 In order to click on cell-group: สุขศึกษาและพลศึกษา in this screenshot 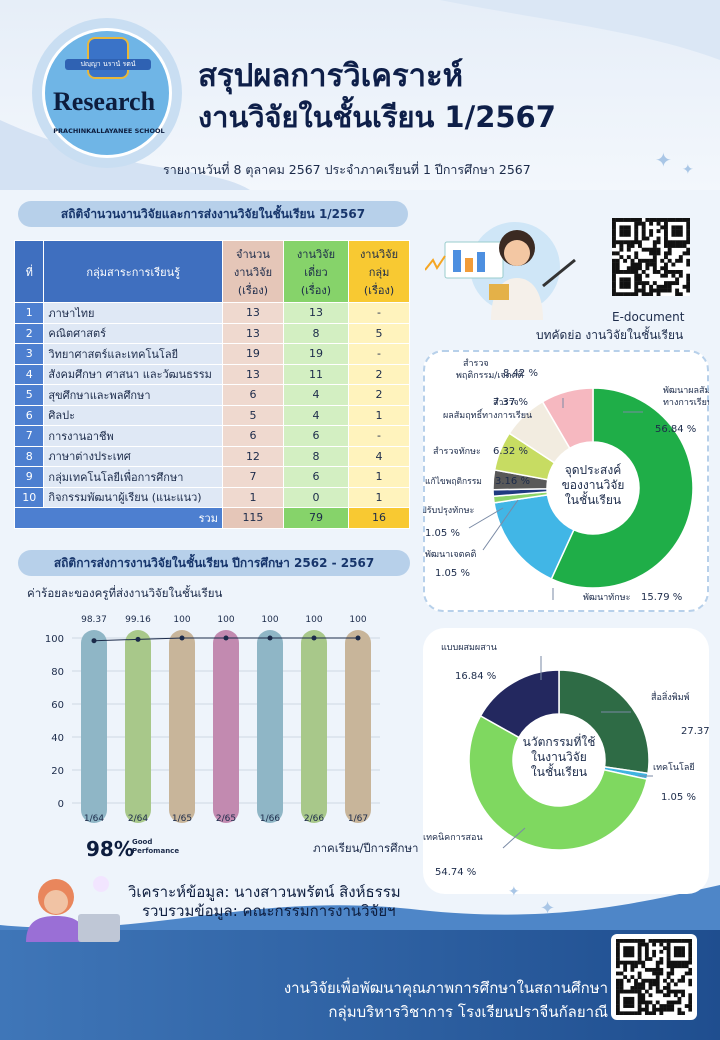, I will do `click(133, 395)`.